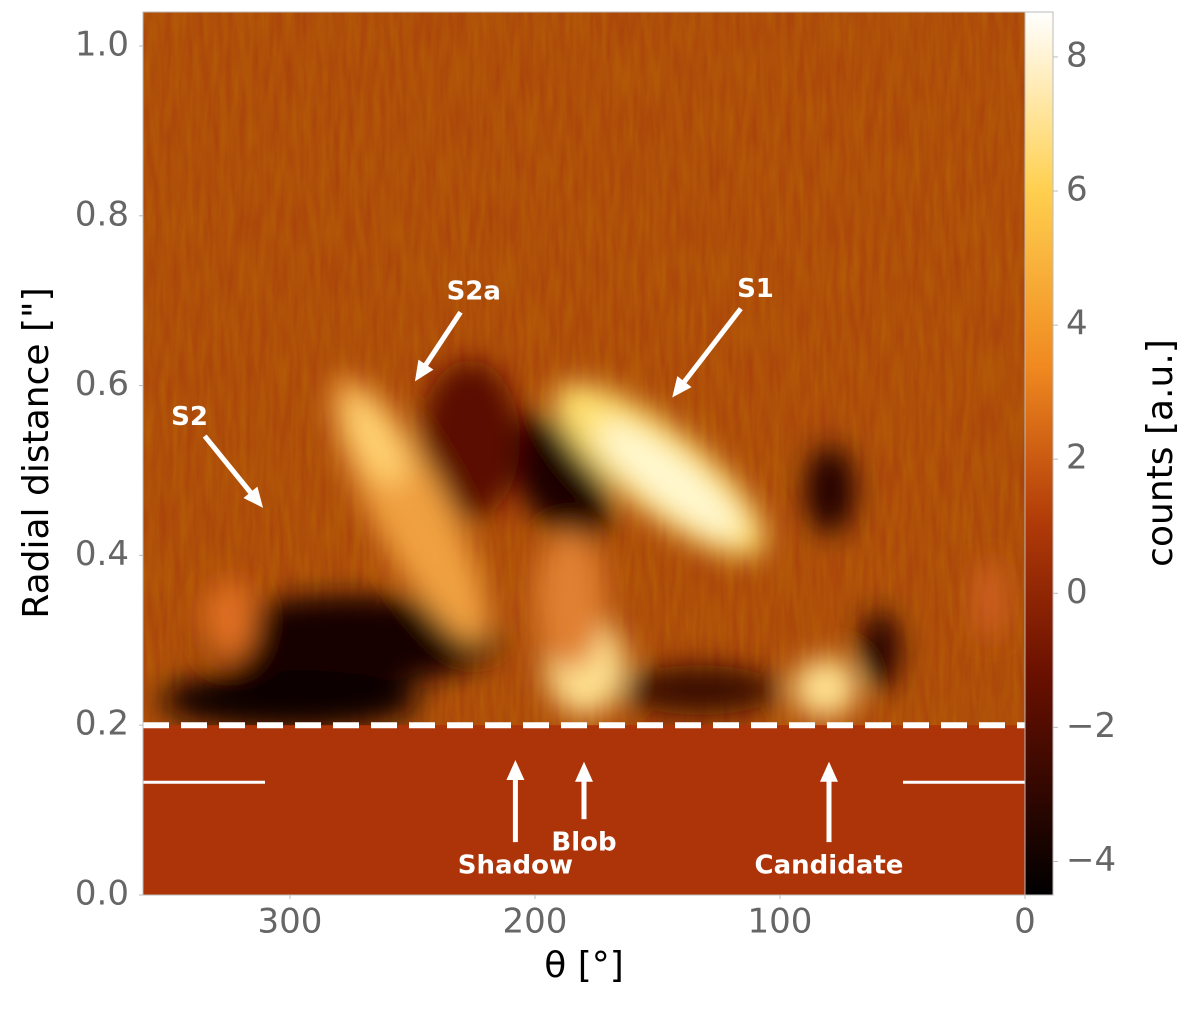  What do you see at coordinates (515, 866) in the screenshot?
I see `annotation-label: Shadow` at bounding box center [515, 866].